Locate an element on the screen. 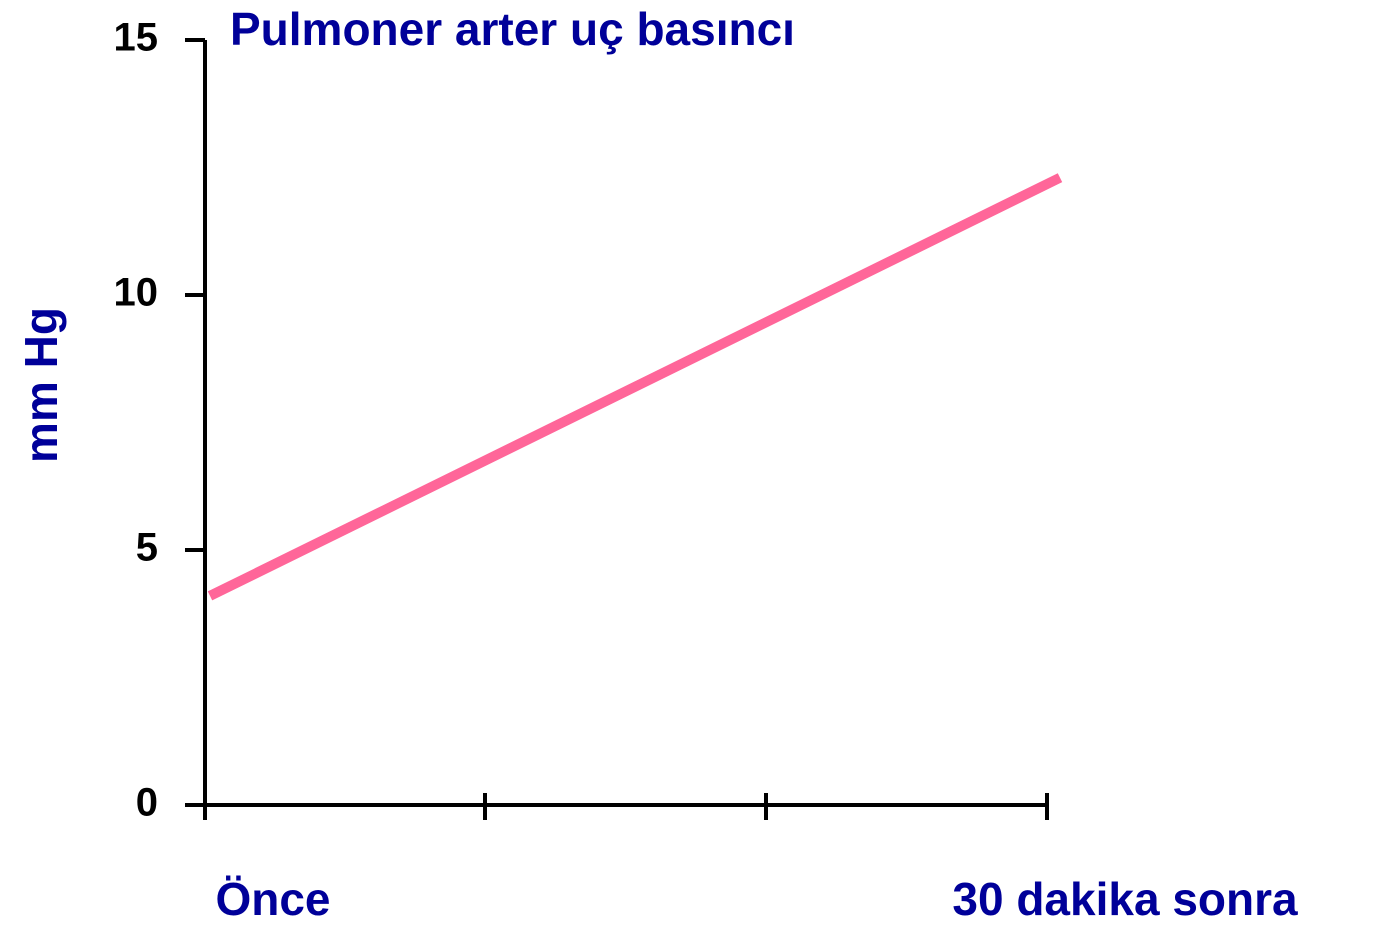  x-tick-label: 30 dakika sonra is located at coordinates (1125, 899).